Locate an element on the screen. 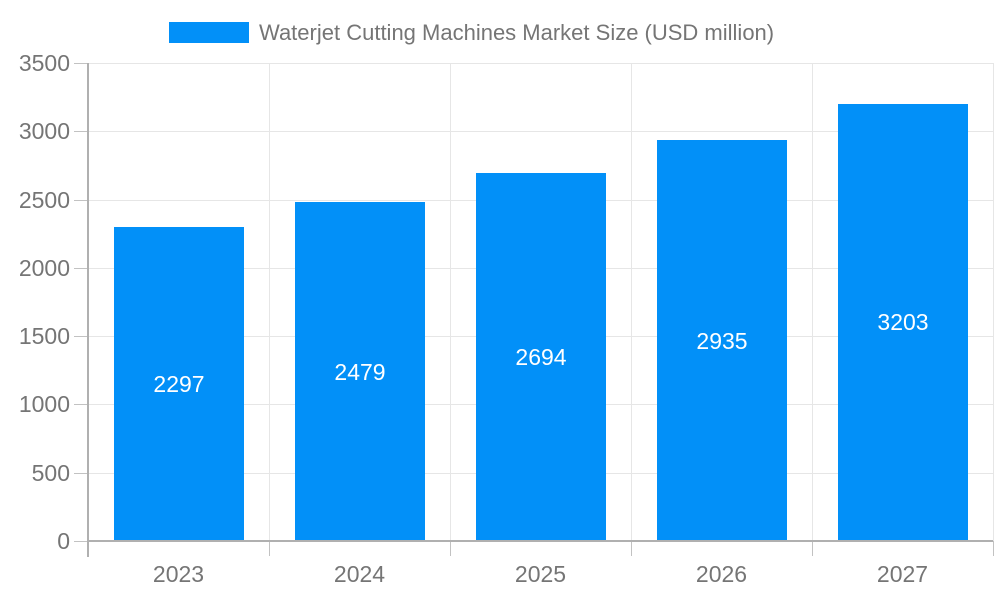 This screenshot has width=1000, height=600. x-axis-line is located at coordinates (540, 541).